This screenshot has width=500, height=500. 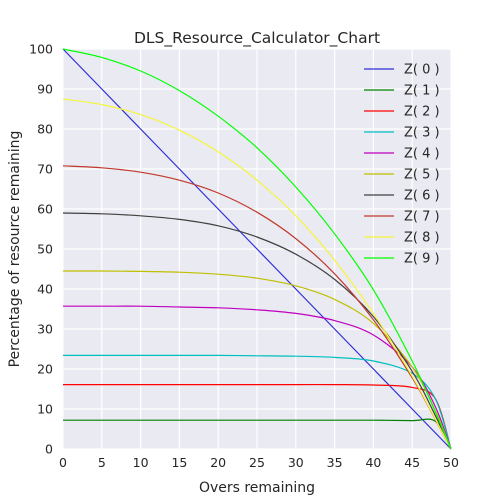 What do you see at coordinates (335, 462) in the screenshot?
I see `x-tick-label: 35` at bounding box center [335, 462].